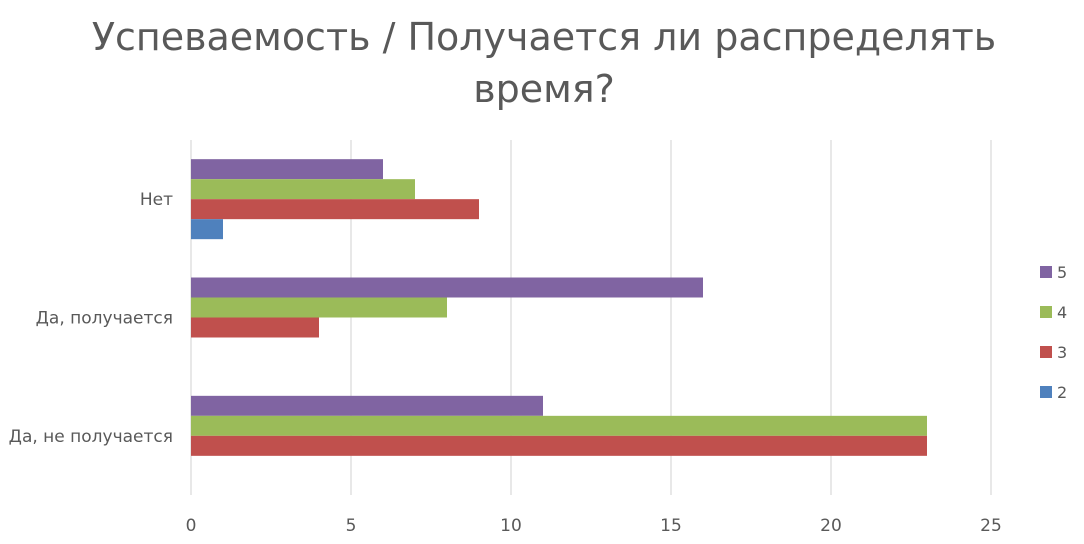 The width and height of the screenshot is (1084, 544). Describe the element at coordinates (351, 526) in the screenshot. I see `x-tick-5: 5` at that location.